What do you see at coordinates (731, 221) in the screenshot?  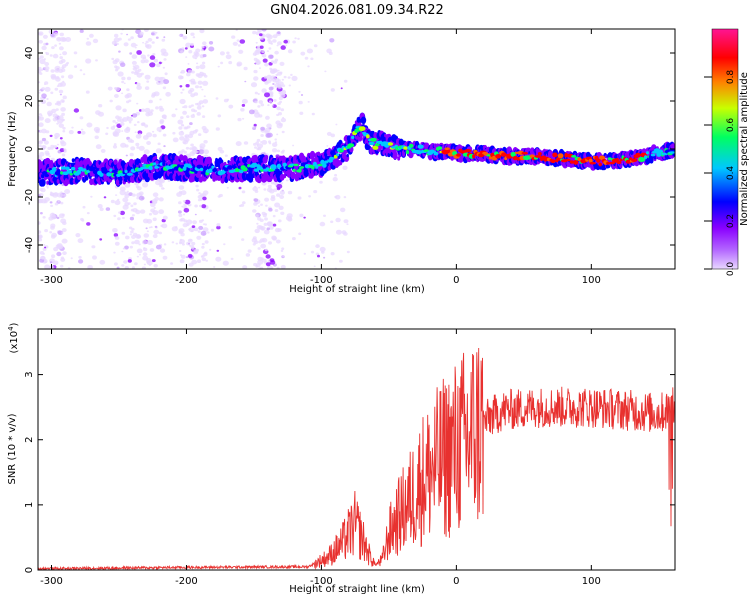 I see `colorbar-tick-label: 0.2` at bounding box center [731, 221].